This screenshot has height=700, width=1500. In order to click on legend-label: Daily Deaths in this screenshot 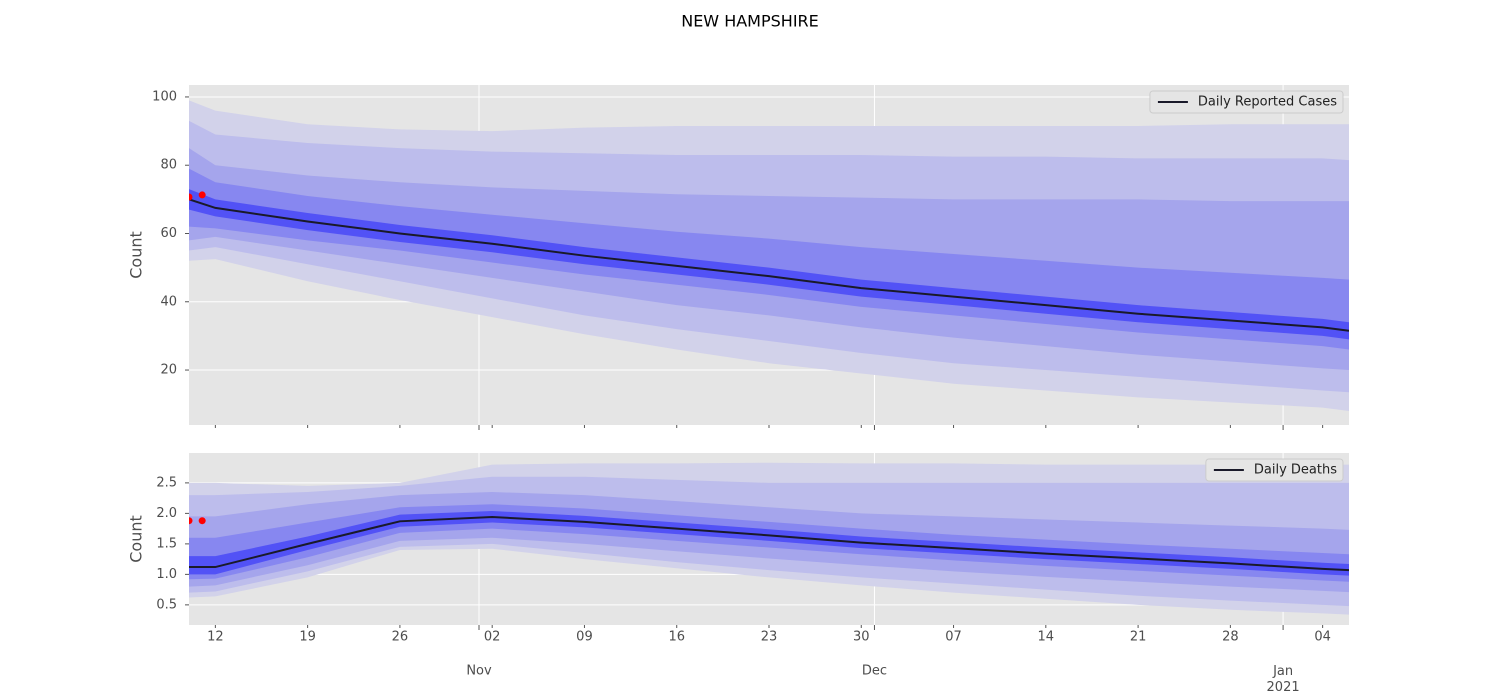, I will do `click(1295, 470)`.